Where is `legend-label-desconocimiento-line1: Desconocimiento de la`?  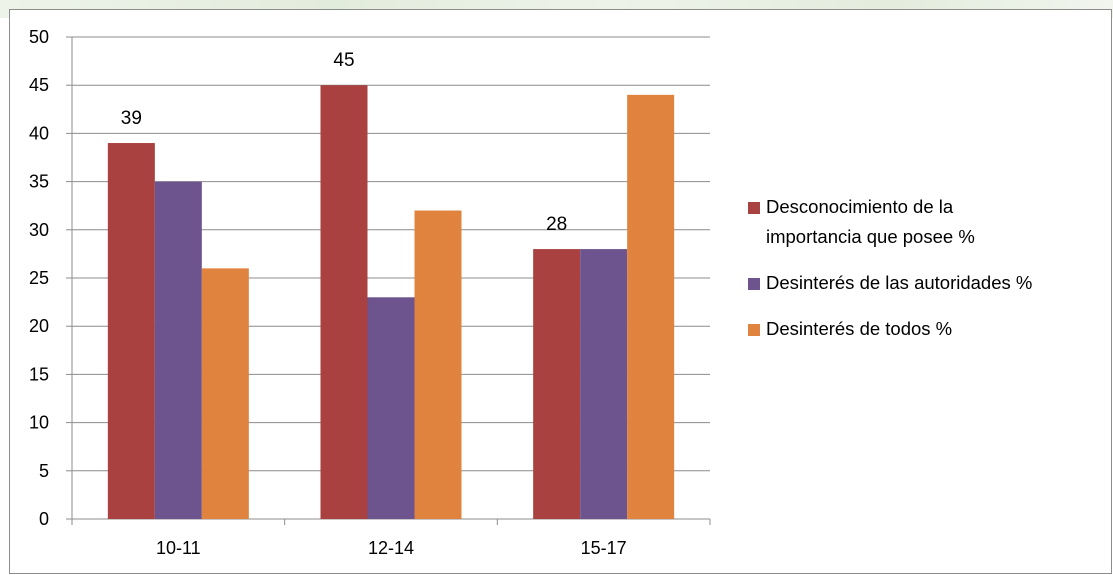
legend-label-desconocimiento-line1: Desconocimiento de la is located at coordinates (860, 206).